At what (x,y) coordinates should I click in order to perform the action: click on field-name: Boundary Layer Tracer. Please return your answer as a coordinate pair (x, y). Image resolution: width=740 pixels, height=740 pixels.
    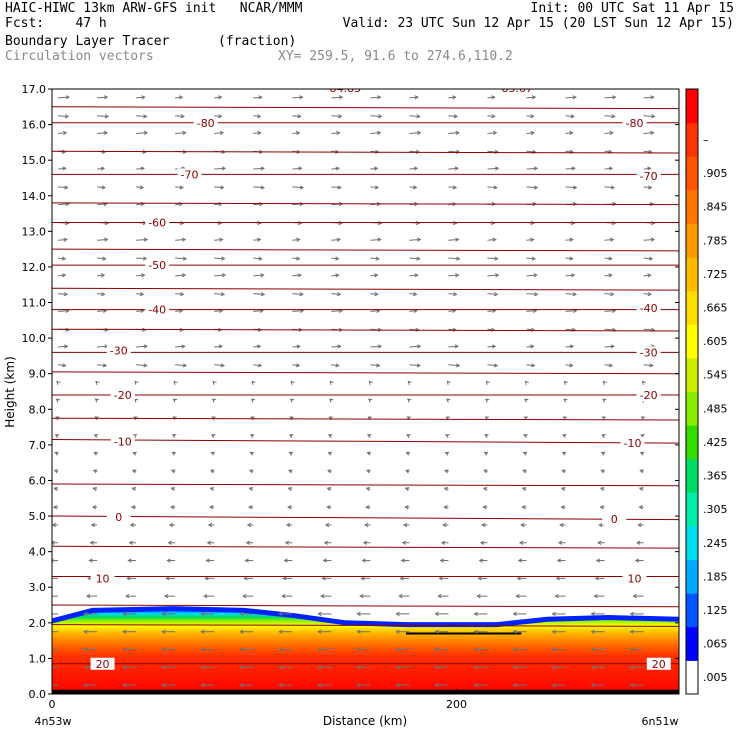
    Looking at the image, I should click on (87, 41).